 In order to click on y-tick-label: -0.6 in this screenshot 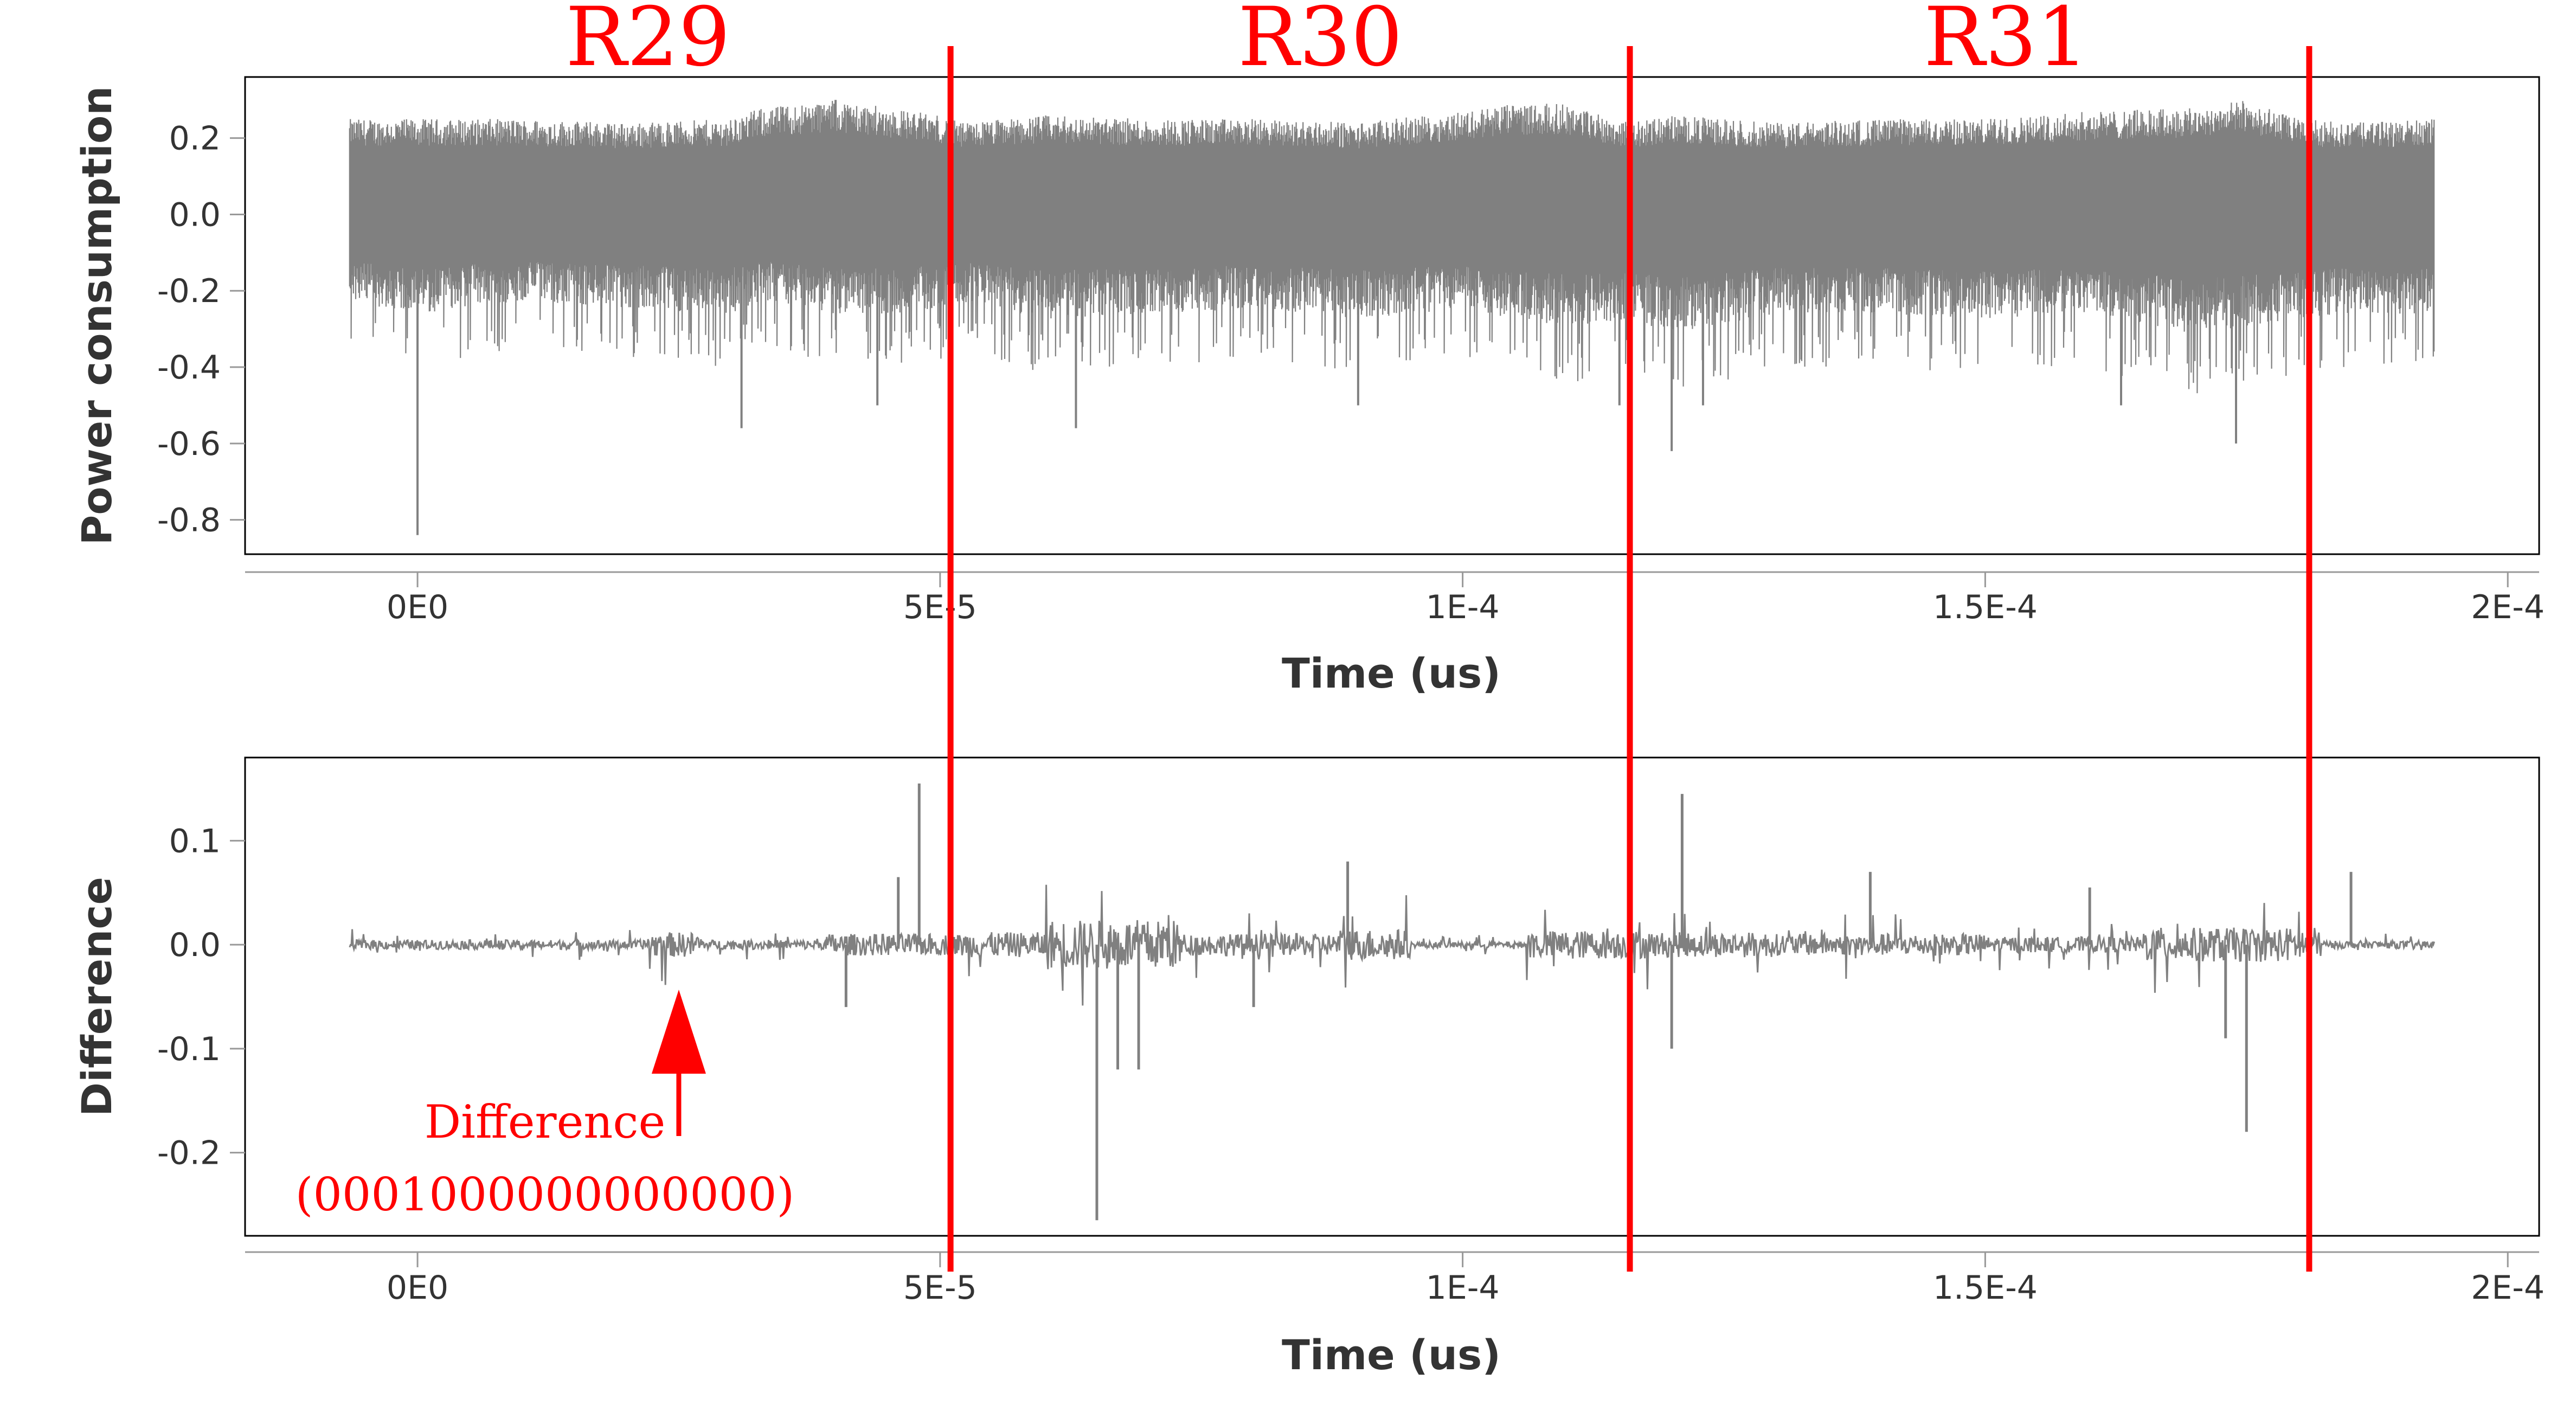, I will do `click(189, 444)`.